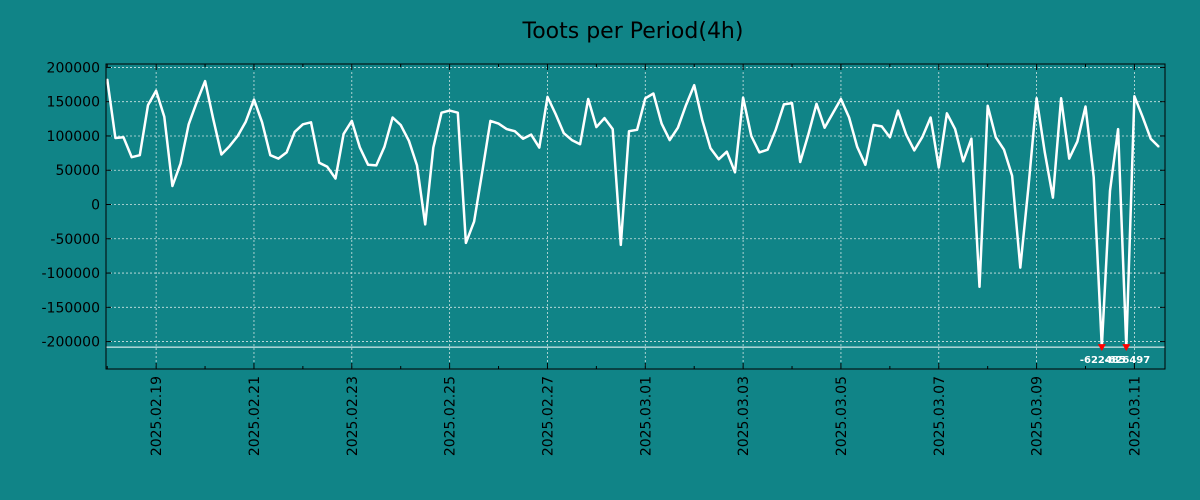 The image size is (1200, 500). What do you see at coordinates (71, 308) in the screenshot?
I see `y-tick-label: -150000` at bounding box center [71, 308].